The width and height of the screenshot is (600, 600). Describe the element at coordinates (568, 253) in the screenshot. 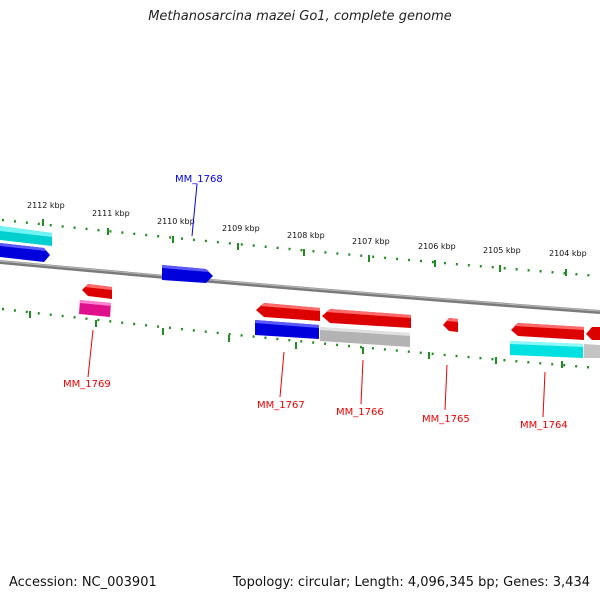

I see `scale-label: 2104 kbp` at that location.